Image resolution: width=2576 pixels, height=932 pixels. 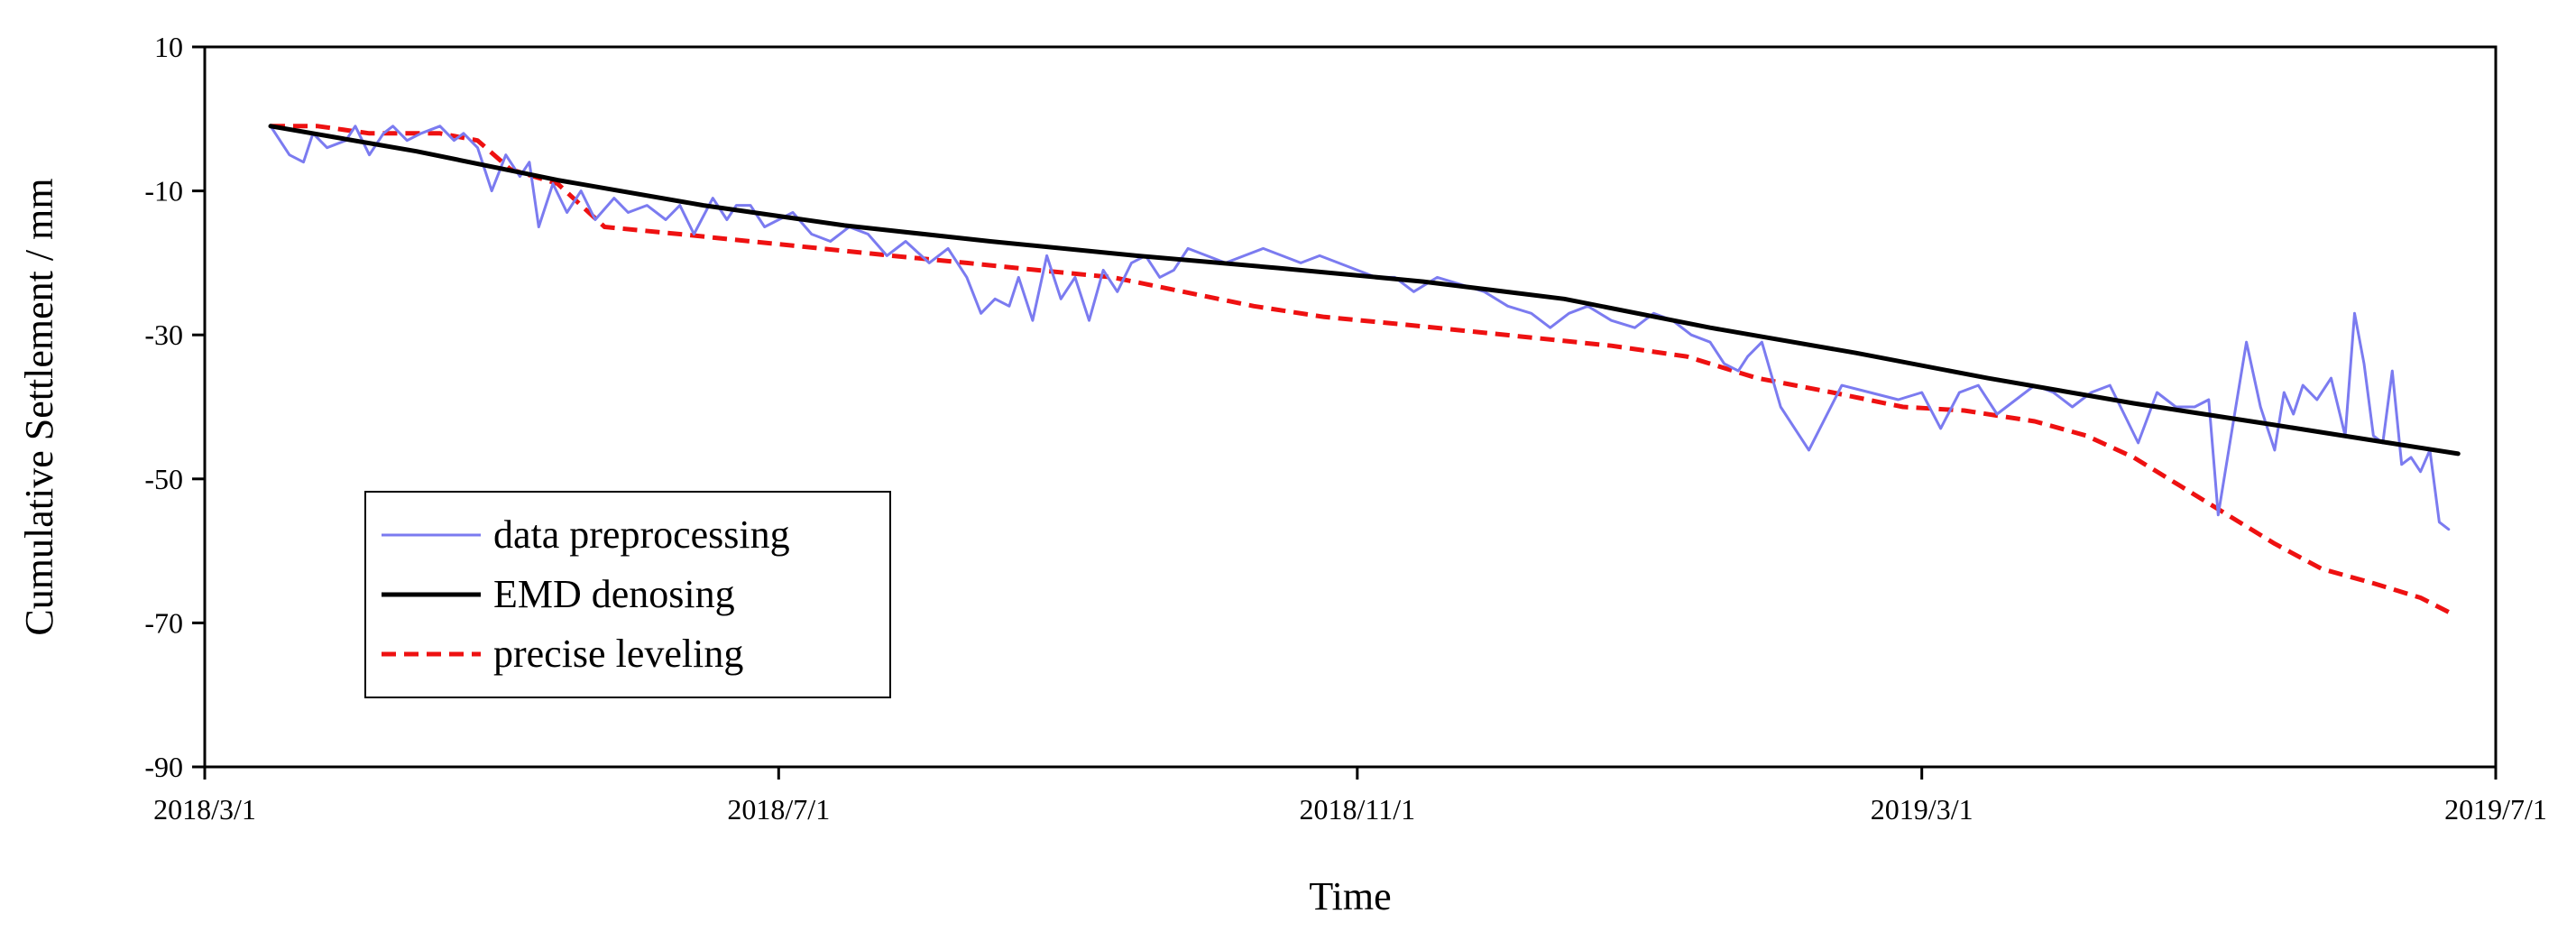 I want to click on y-tick-label: 10, so click(x=168, y=47).